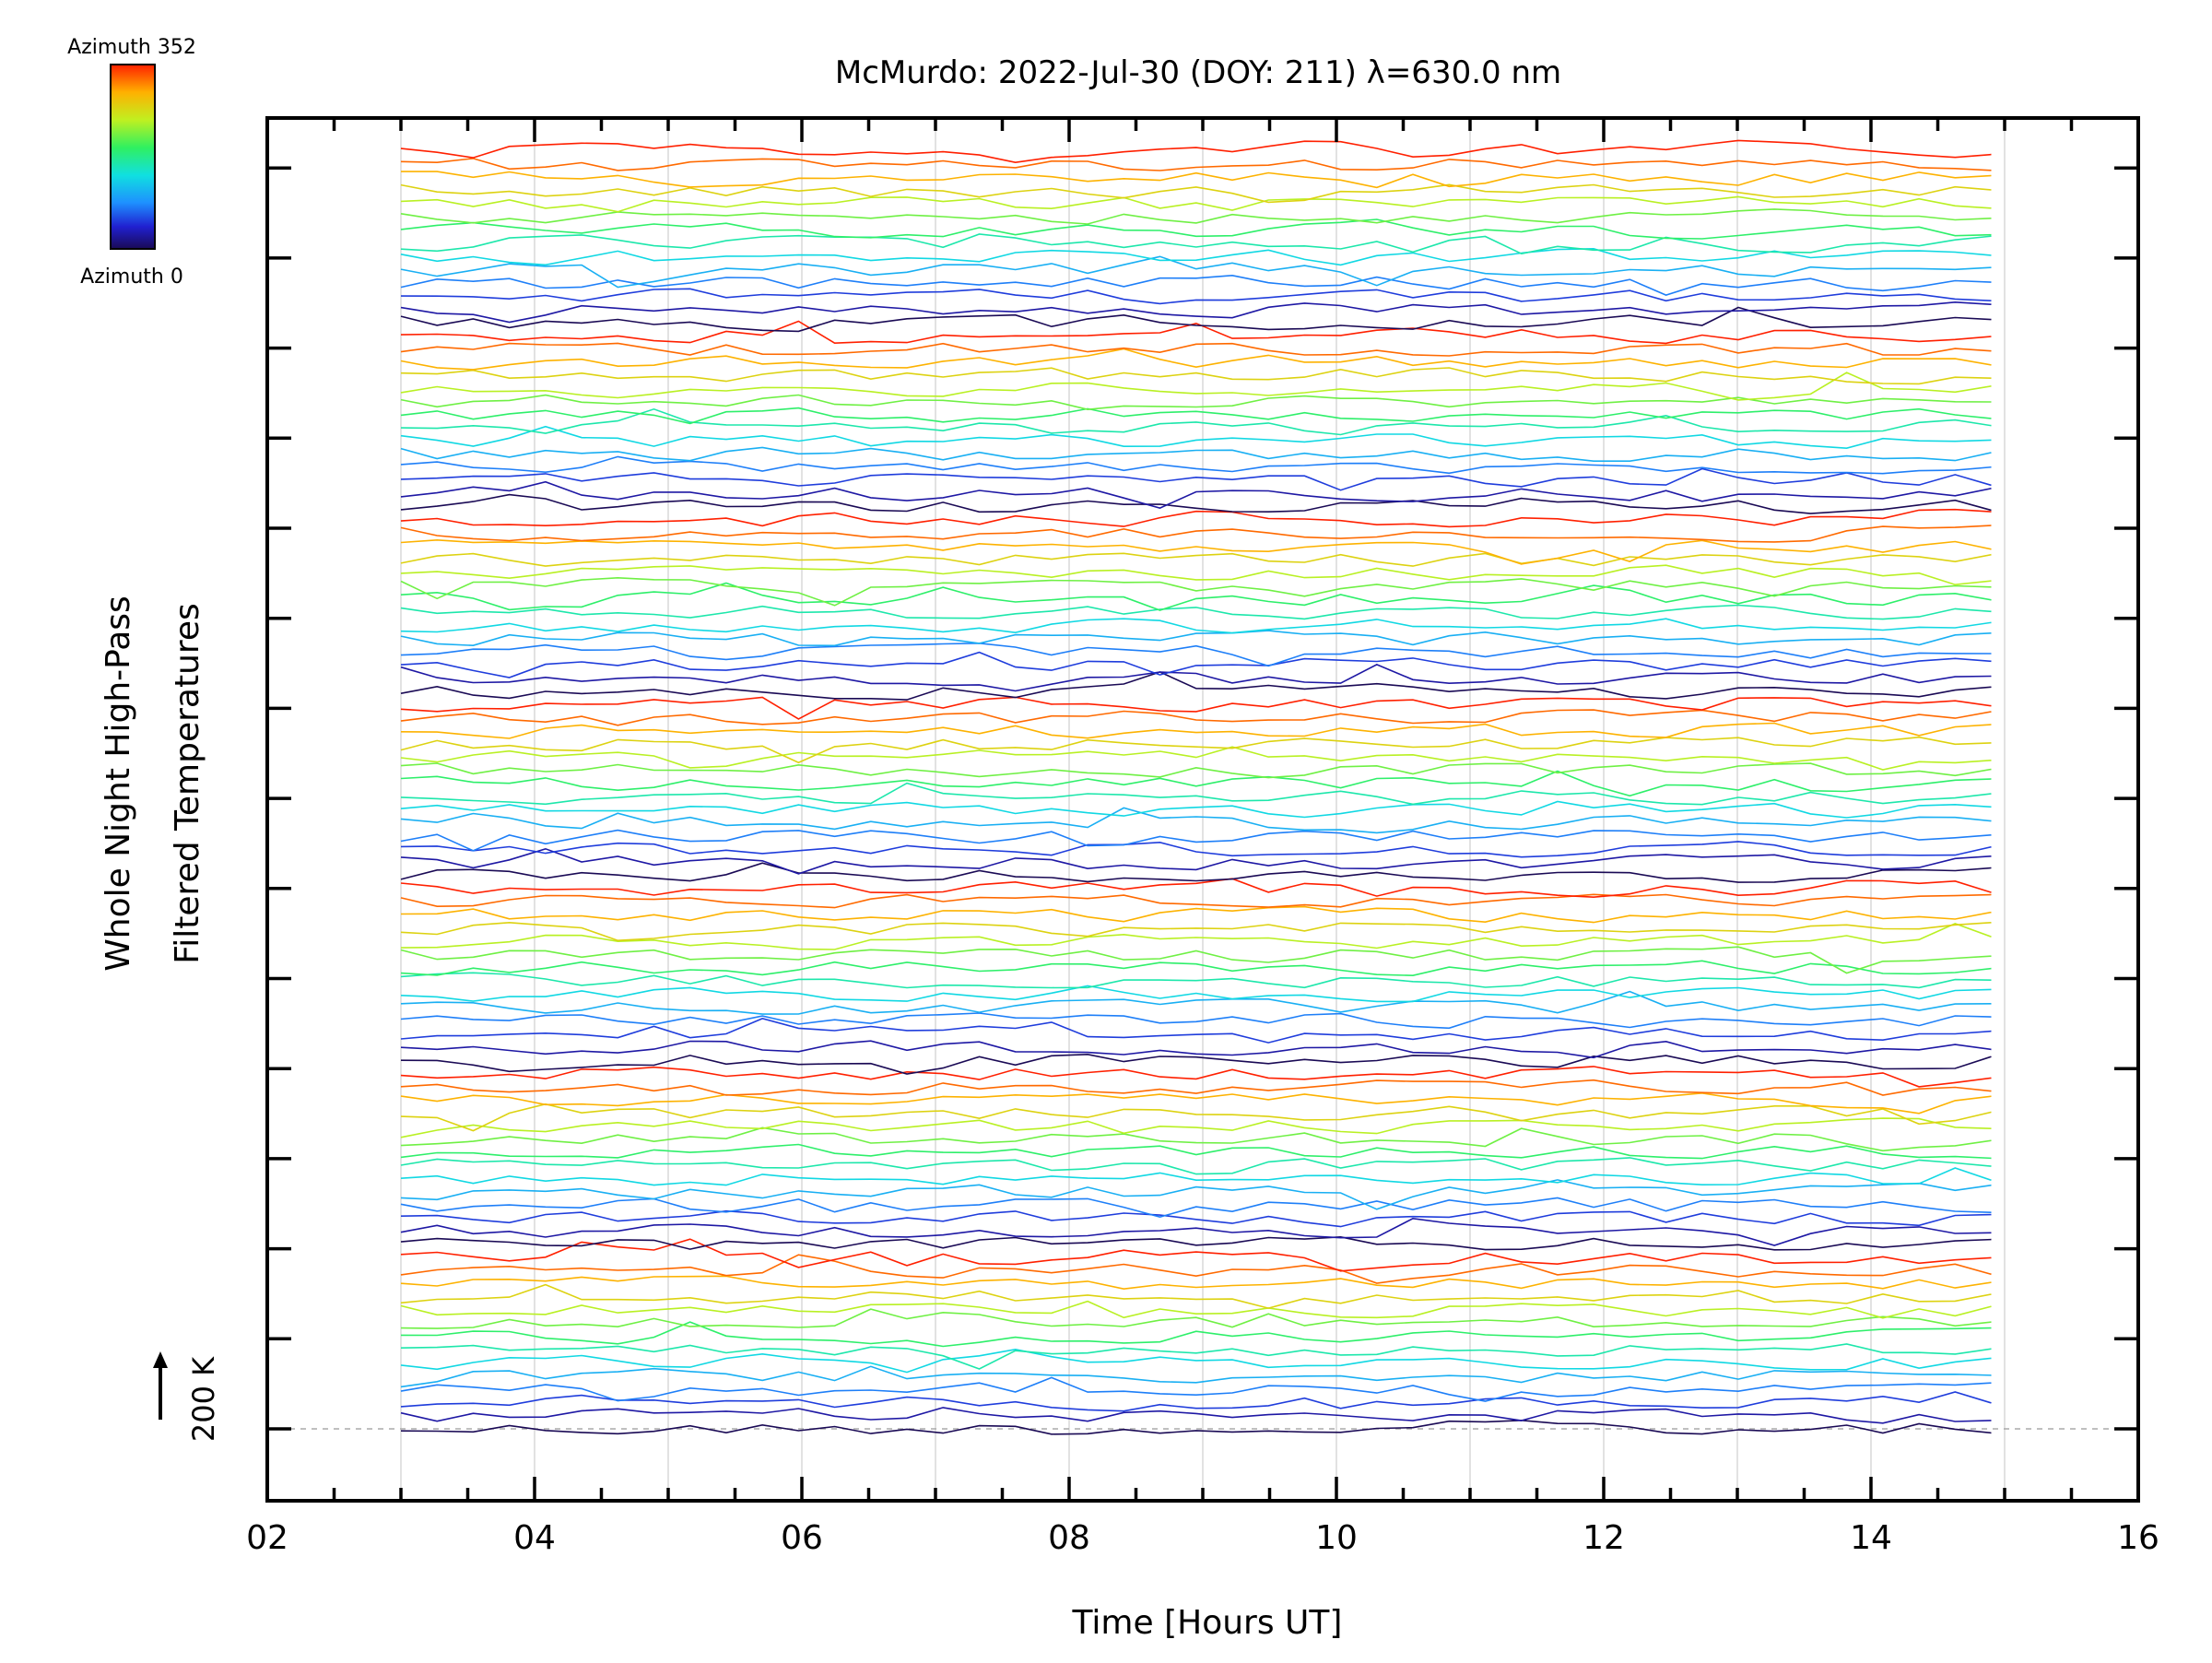 The width and height of the screenshot is (2212, 1663). Describe the element at coordinates (1207, 1623) in the screenshot. I see `x-axis-label: Time [Hours UT]` at that location.